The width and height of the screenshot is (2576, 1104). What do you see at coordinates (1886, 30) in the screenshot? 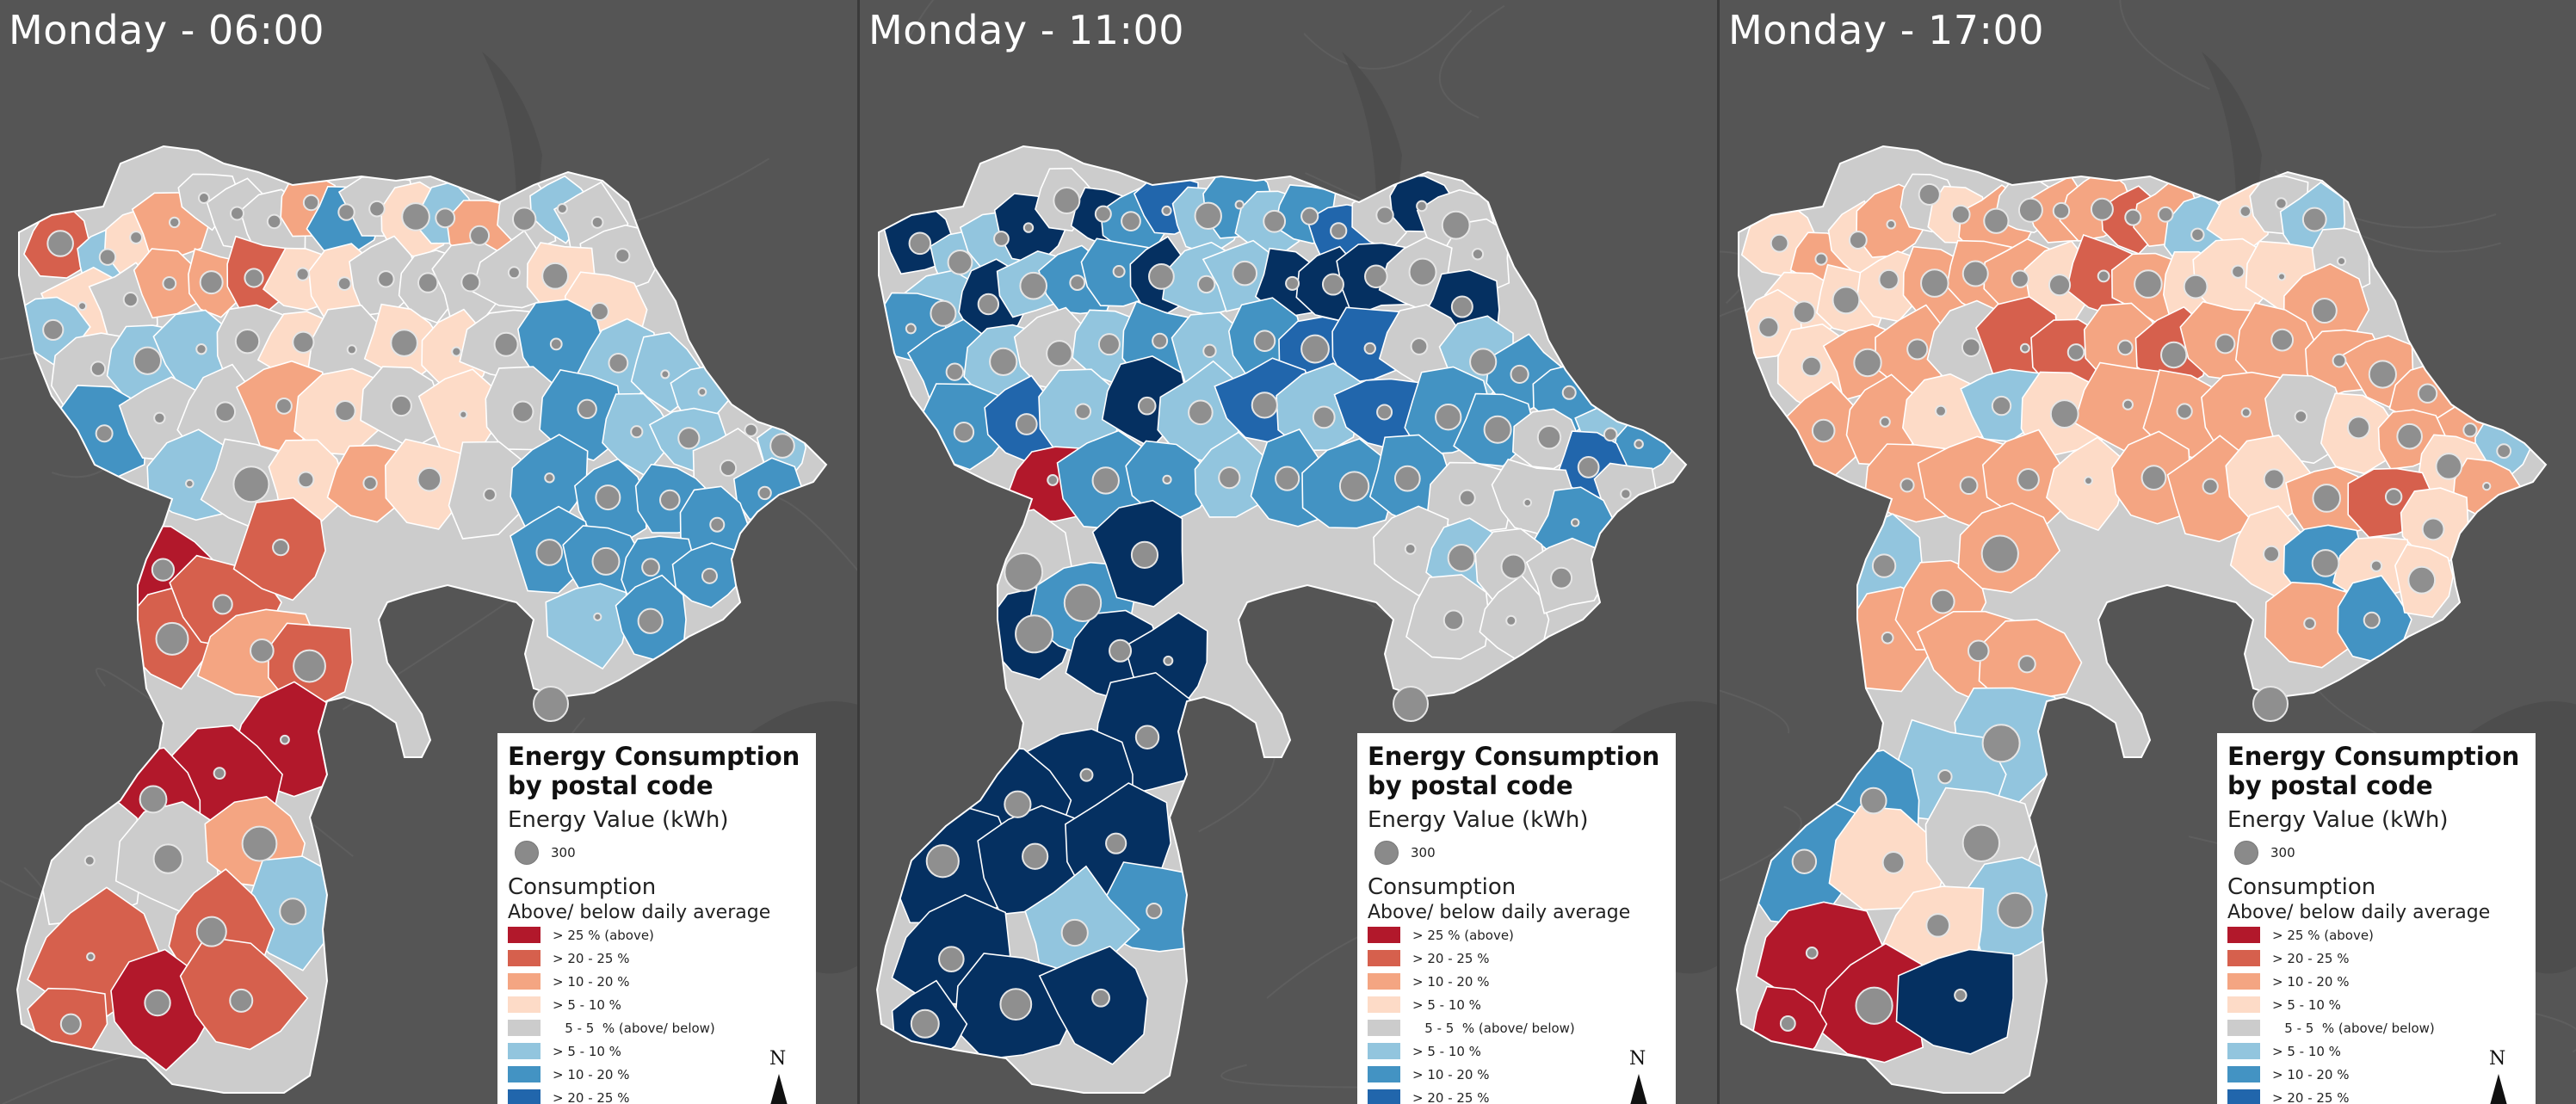
I see `panel-title: Monday - 17:00` at bounding box center [1886, 30].